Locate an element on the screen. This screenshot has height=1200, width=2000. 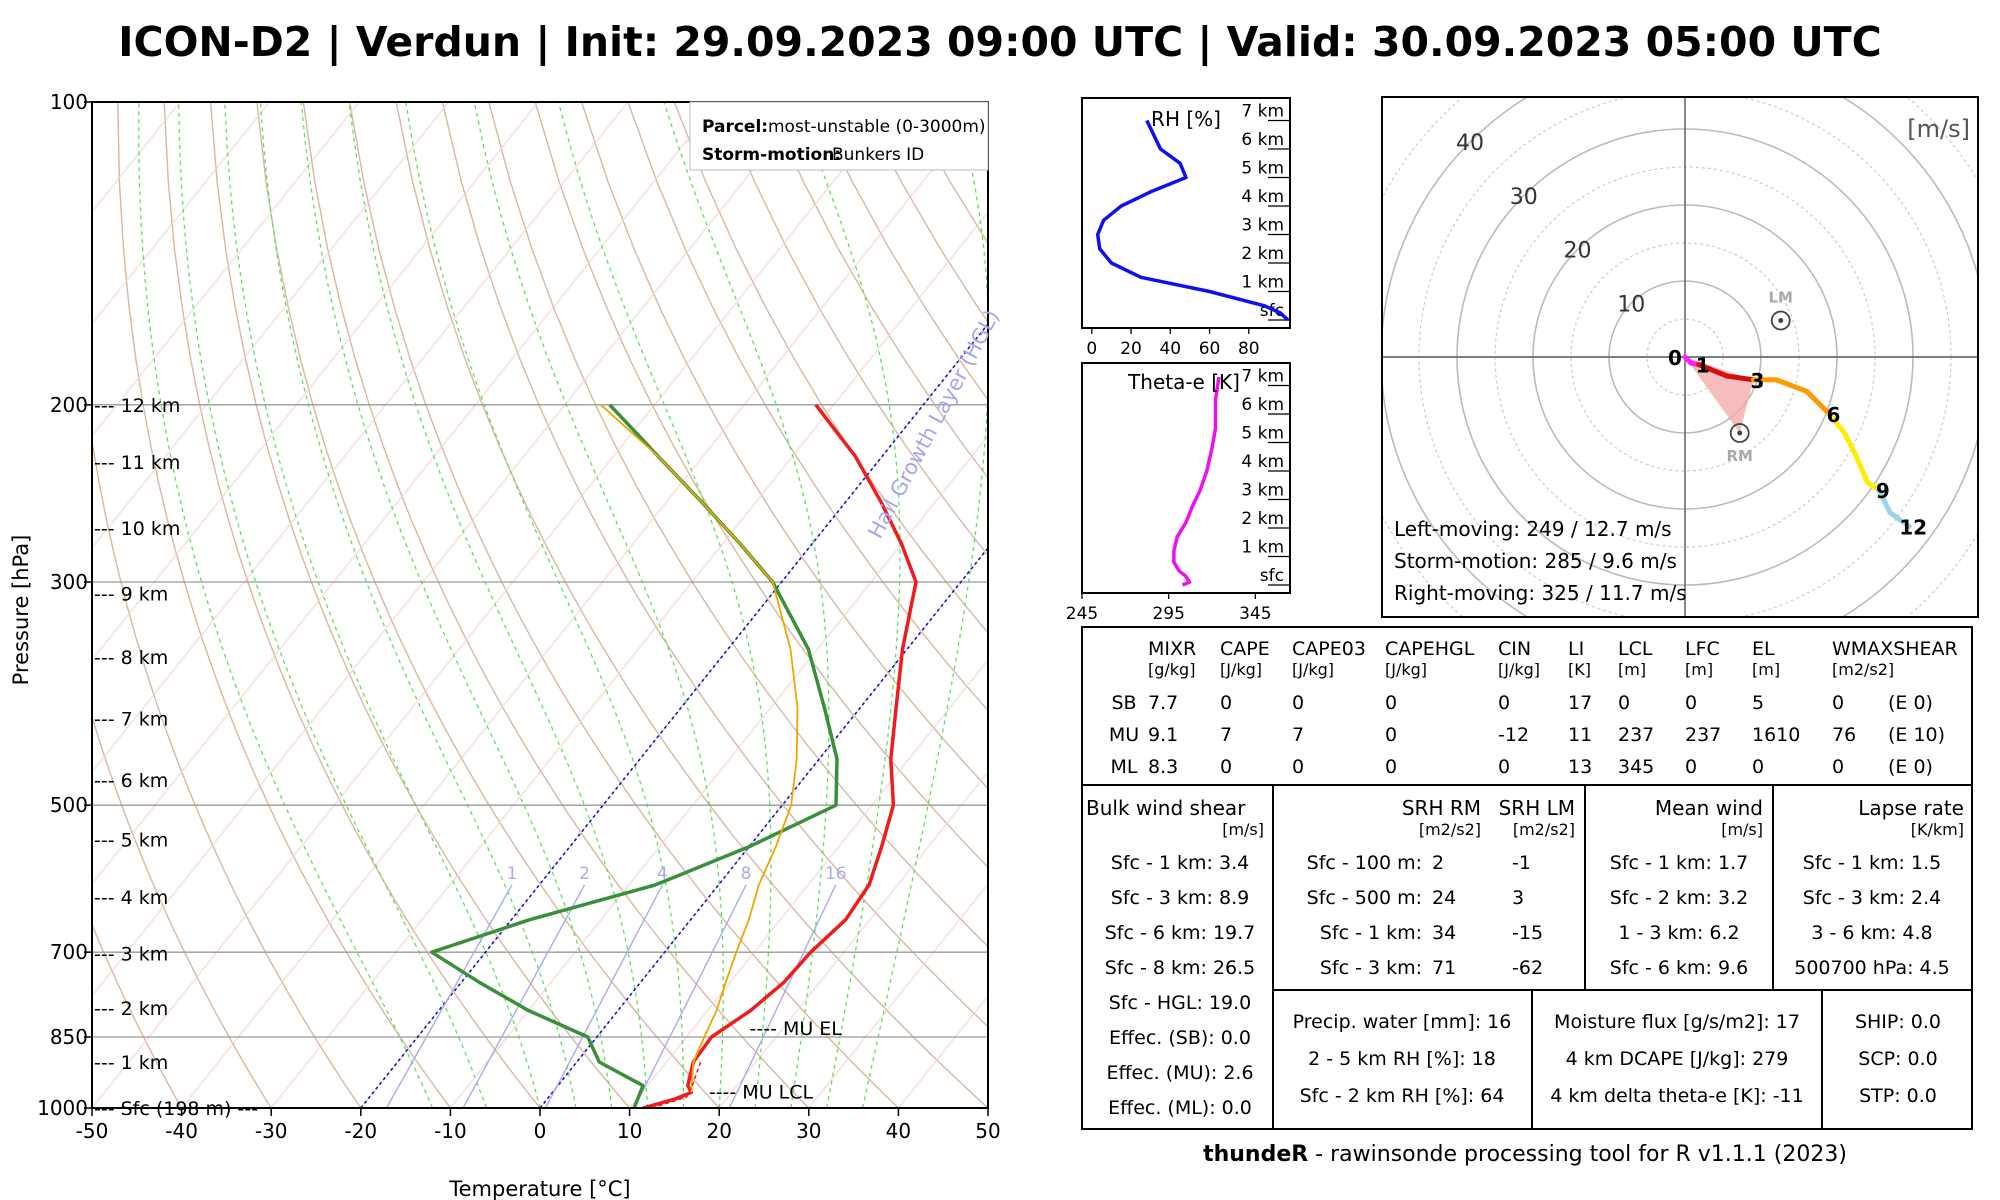
hodo-ring-label: 20 is located at coordinates (1578, 251).